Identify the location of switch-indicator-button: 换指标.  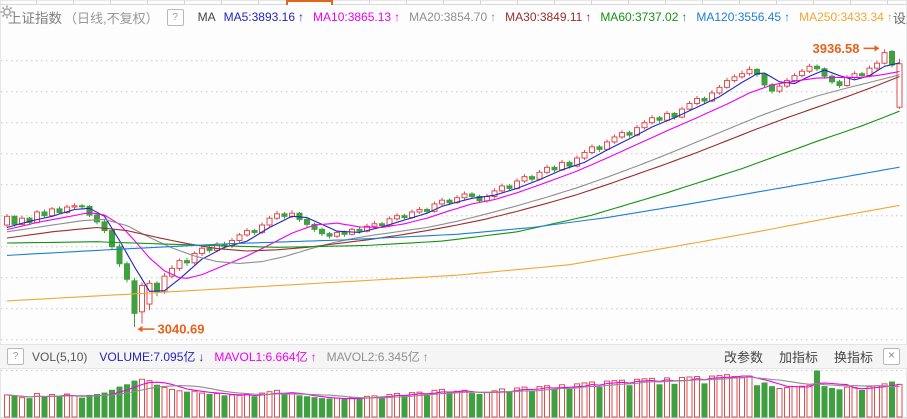
(853, 357).